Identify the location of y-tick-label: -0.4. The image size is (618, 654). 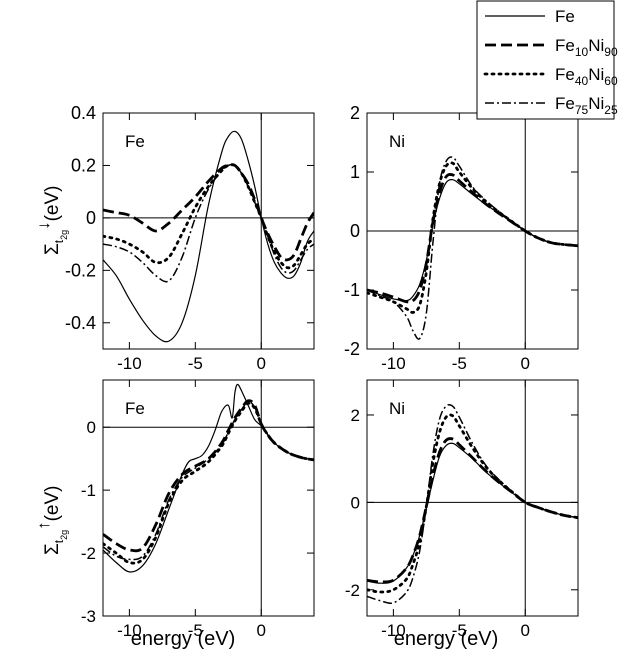
(80, 323).